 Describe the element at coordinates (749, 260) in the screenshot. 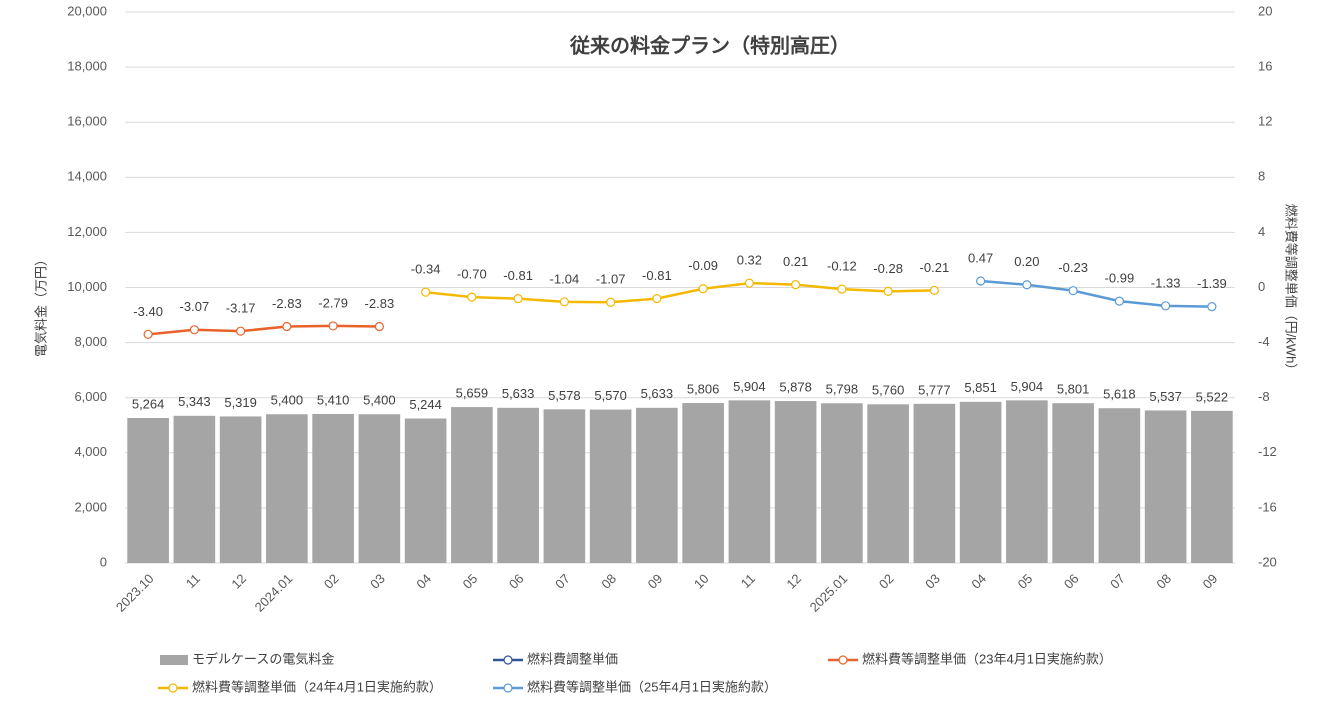

I see `line-value-label: 0.32` at that location.